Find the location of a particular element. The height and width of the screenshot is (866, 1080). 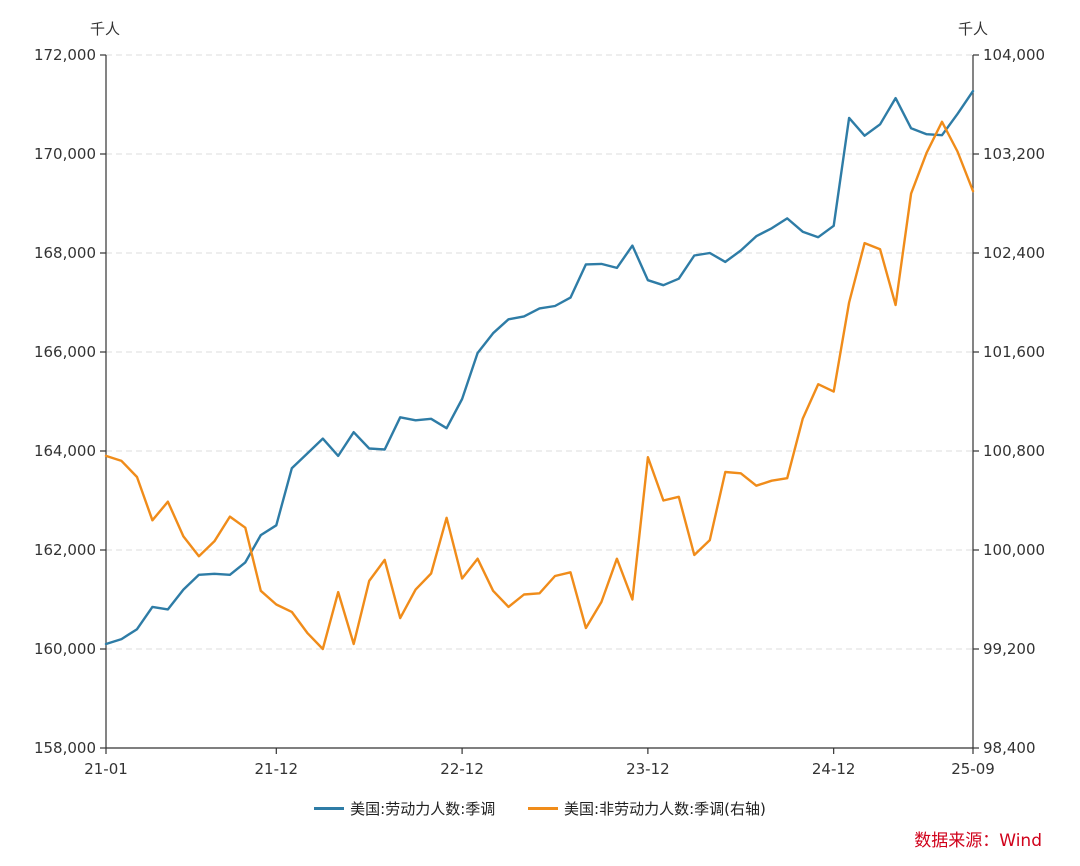

left-tick-label: 164,000 is located at coordinates (65, 451).